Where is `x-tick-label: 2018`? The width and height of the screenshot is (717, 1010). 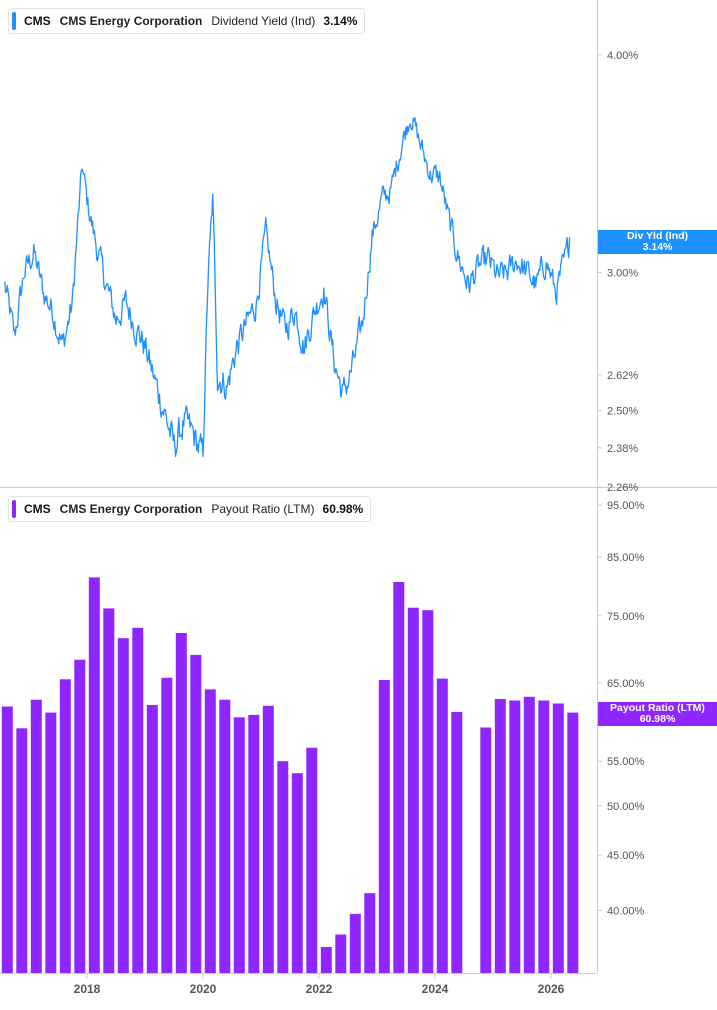
x-tick-label: 2018 is located at coordinates (87, 989).